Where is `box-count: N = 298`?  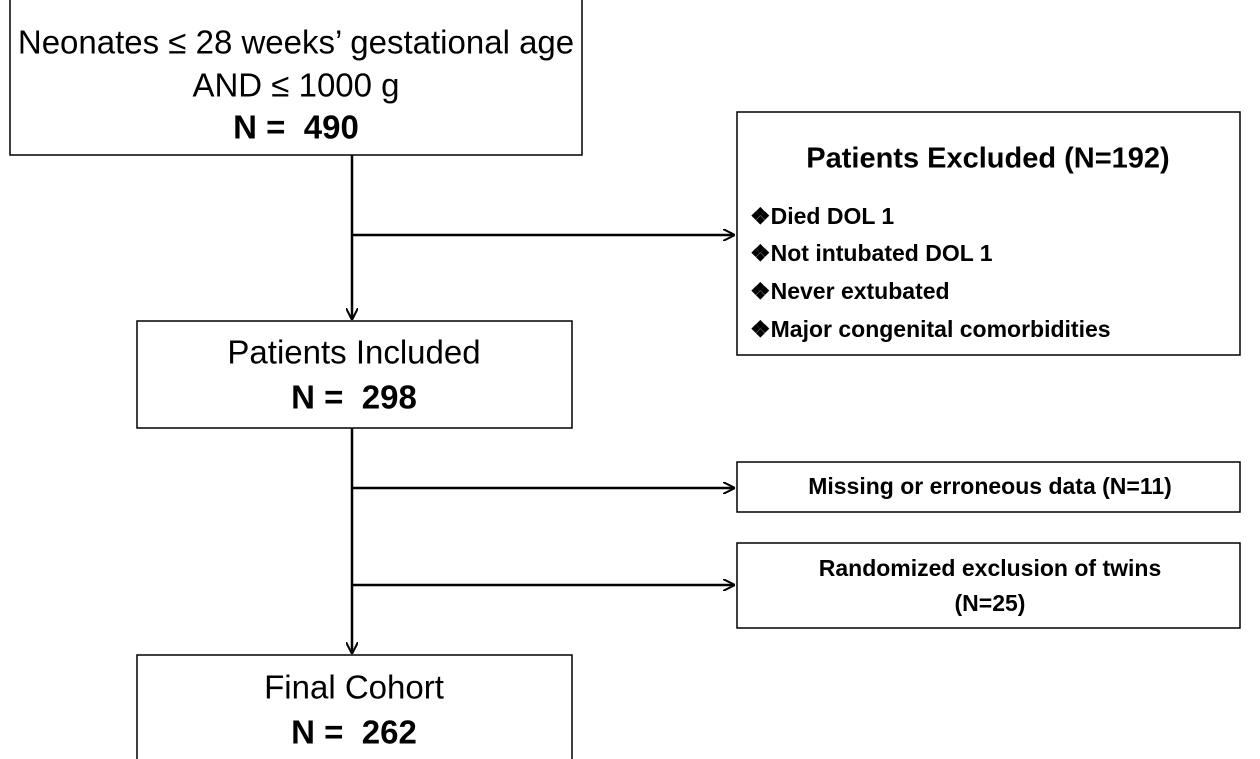 box-count: N = 298 is located at coordinates (354, 397).